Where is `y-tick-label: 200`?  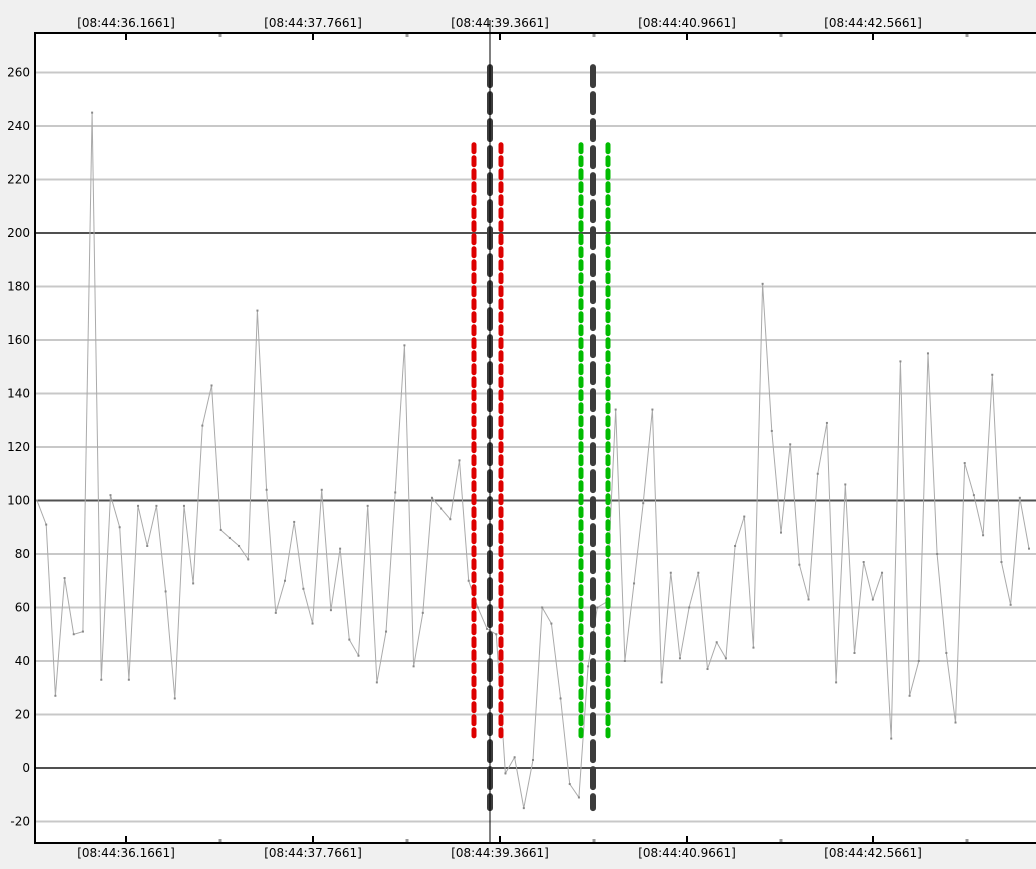
y-tick-label: 200 is located at coordinates (18, 233).